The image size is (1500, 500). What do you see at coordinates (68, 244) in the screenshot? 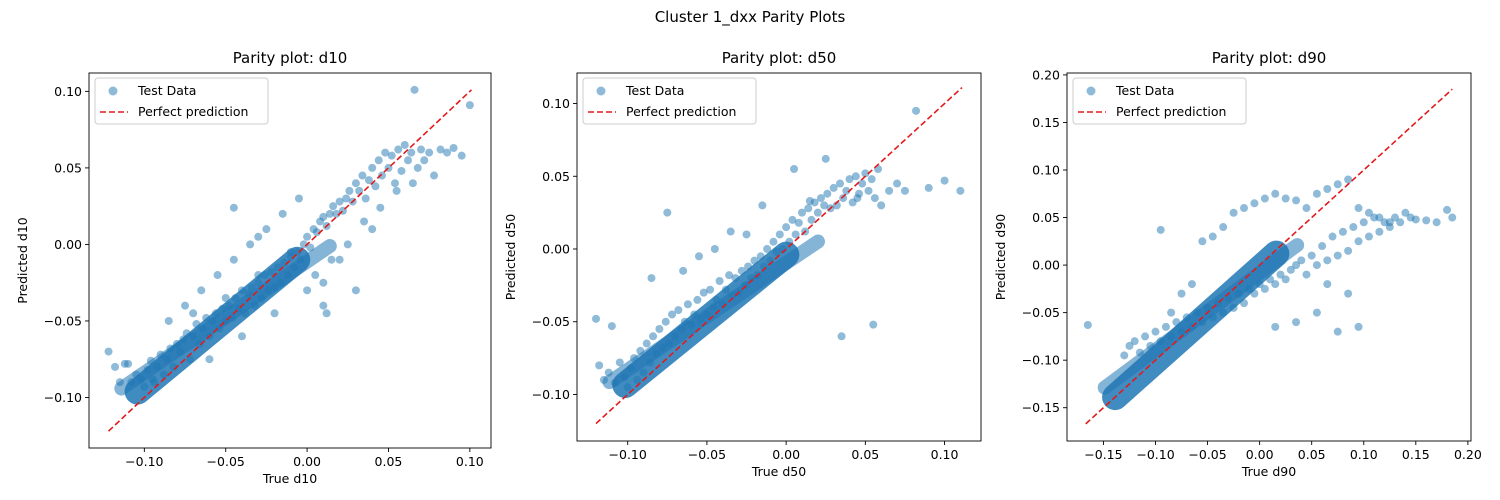
I see `y-tick-label: 0.00` at bounding box center [68, 244].